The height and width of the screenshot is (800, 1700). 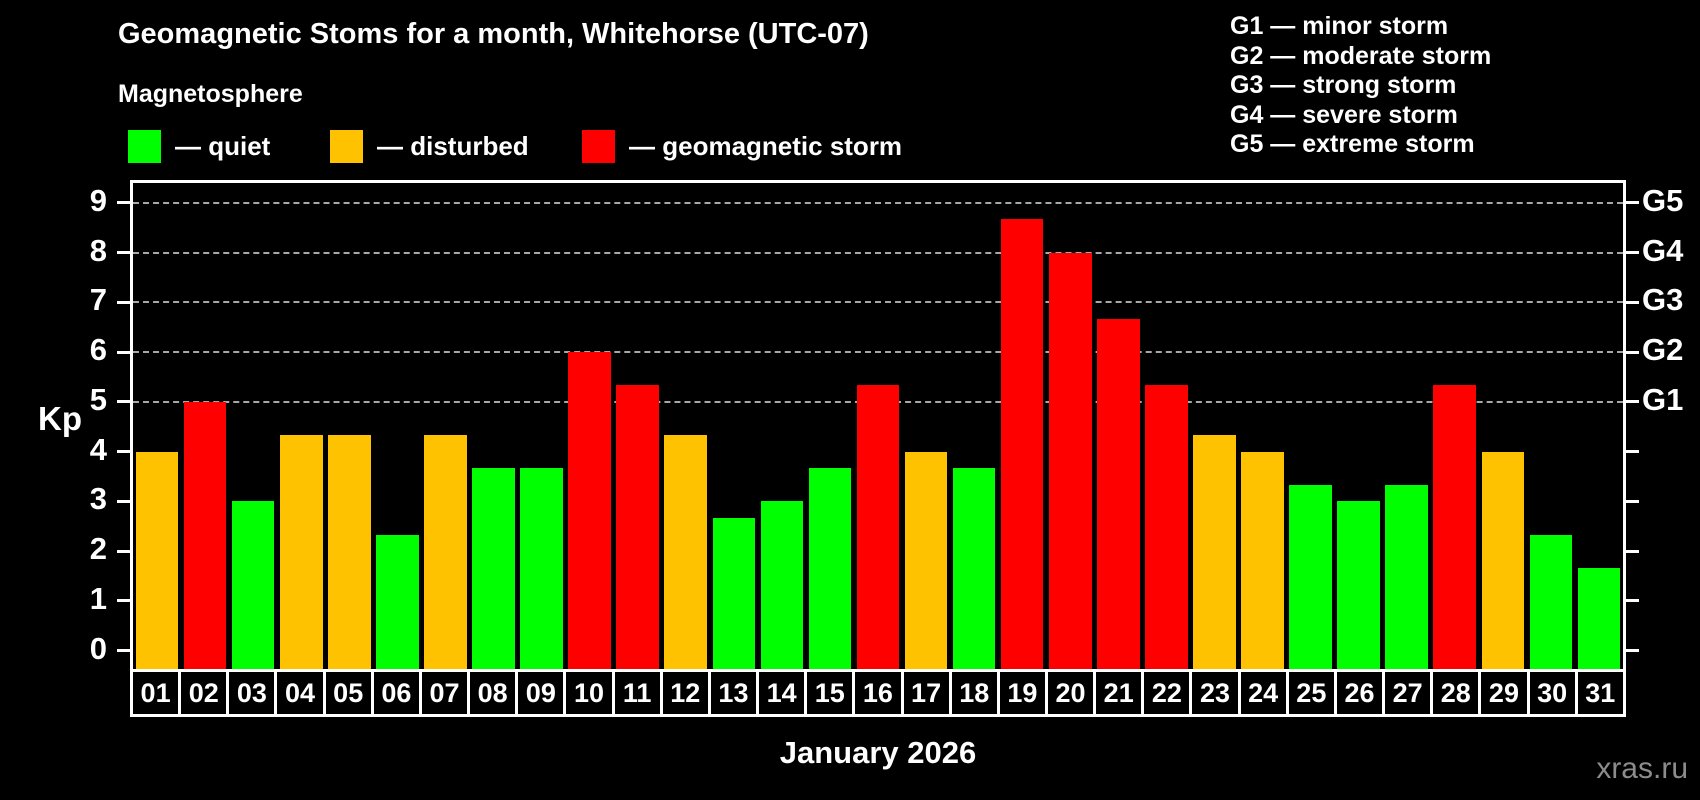 What do you see at coordinates (210, 94) in the screenshot?
I see `chart-subtitle: Magnetosphere` at bounding box center [210, 94].